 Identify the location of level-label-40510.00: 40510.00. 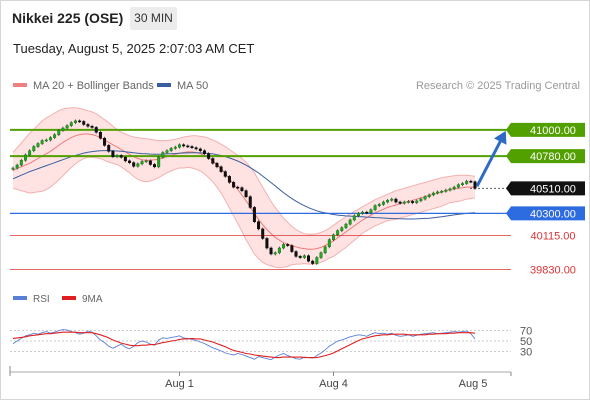
(553, 189).